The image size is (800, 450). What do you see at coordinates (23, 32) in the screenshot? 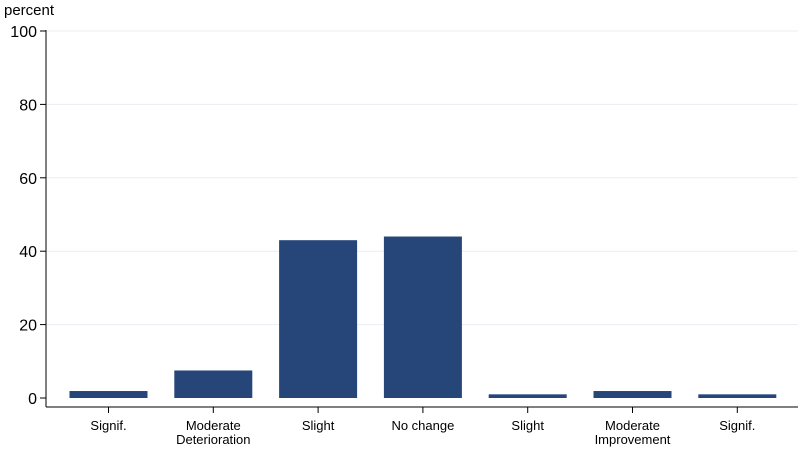
I see `y-tick-label: 100` at bounding box center [23, 32].